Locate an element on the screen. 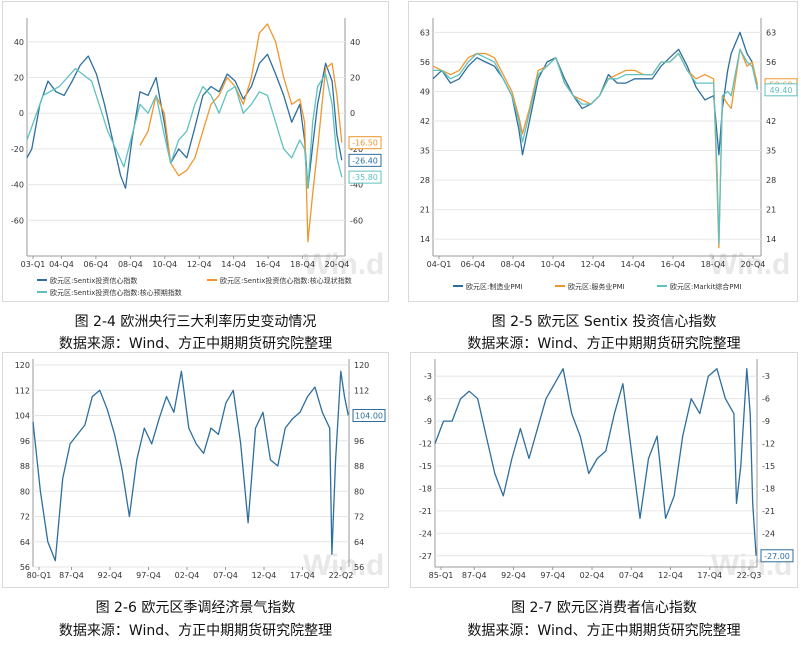 The height and width of the screenshot is (646, 801). y-tick-label: 14 is located at coordinates (425, 239).